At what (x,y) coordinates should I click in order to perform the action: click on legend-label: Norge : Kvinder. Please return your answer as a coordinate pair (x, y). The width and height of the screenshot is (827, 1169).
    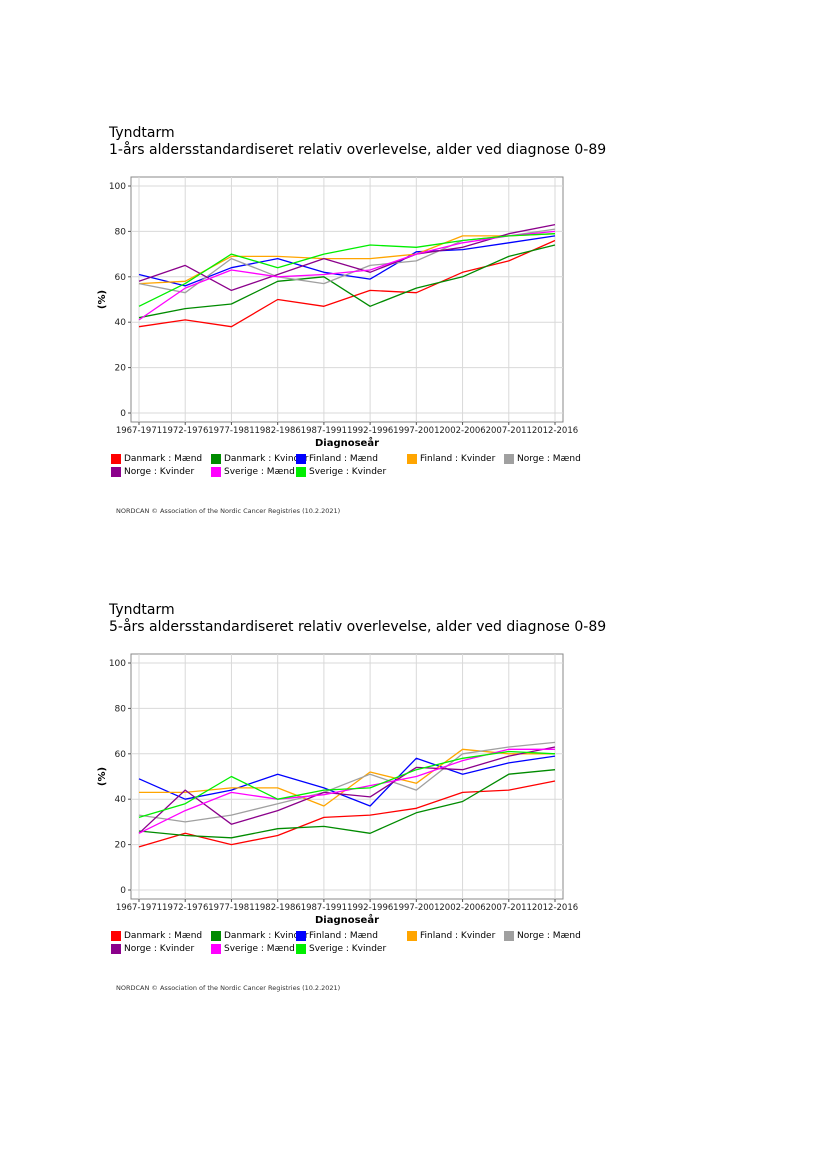
    Looking at the image, I should click on (159, 949).